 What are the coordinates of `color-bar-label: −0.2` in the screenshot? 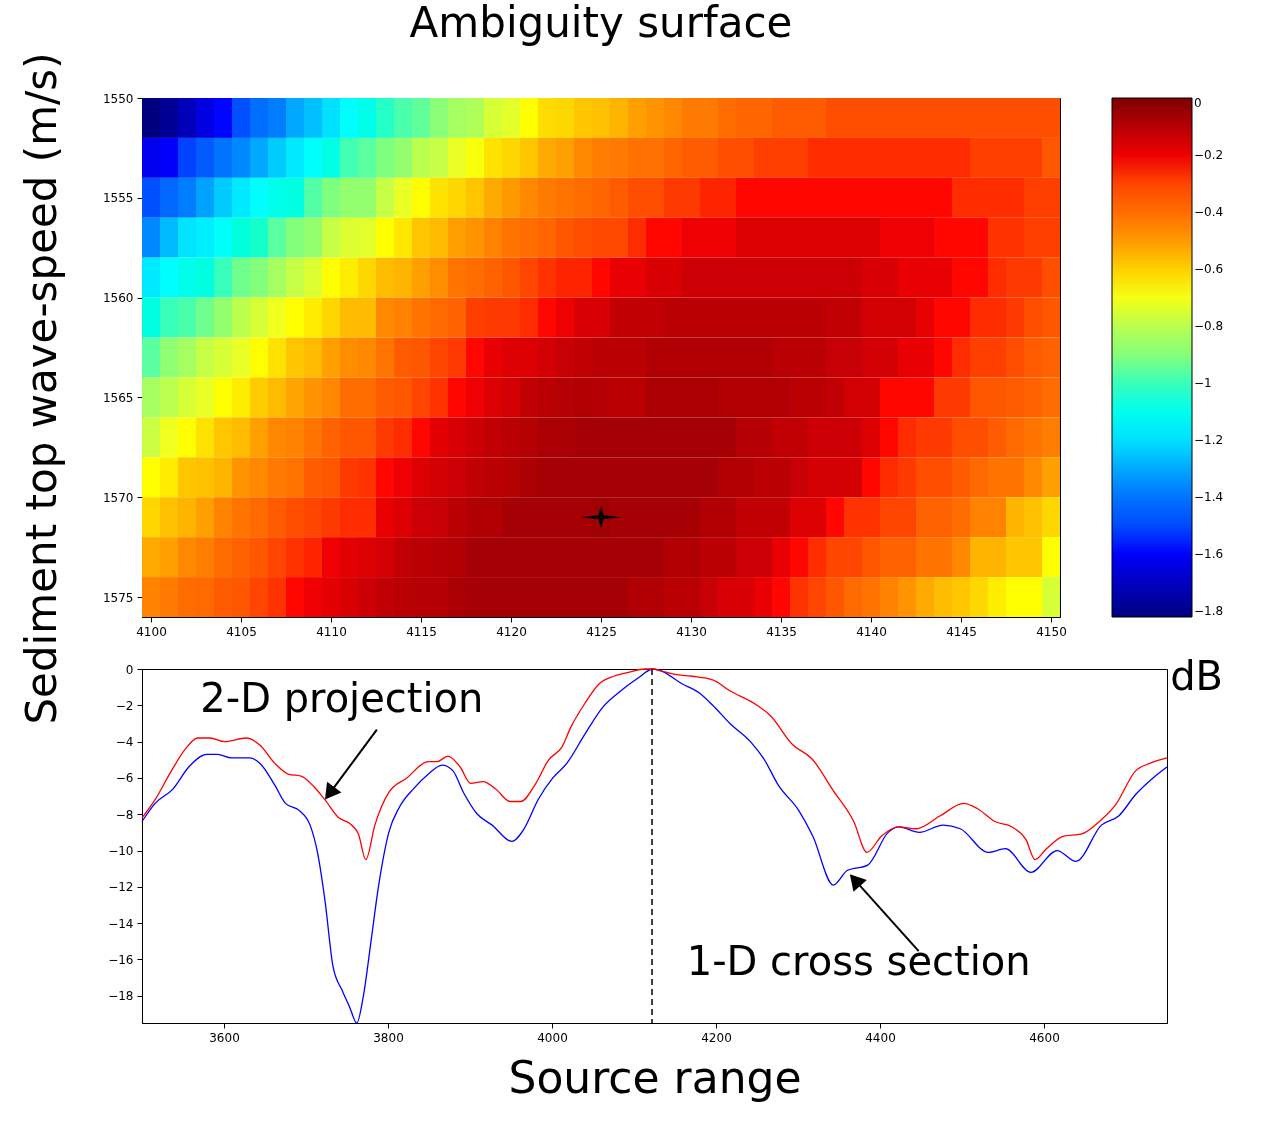 It's located at (1209, 155).